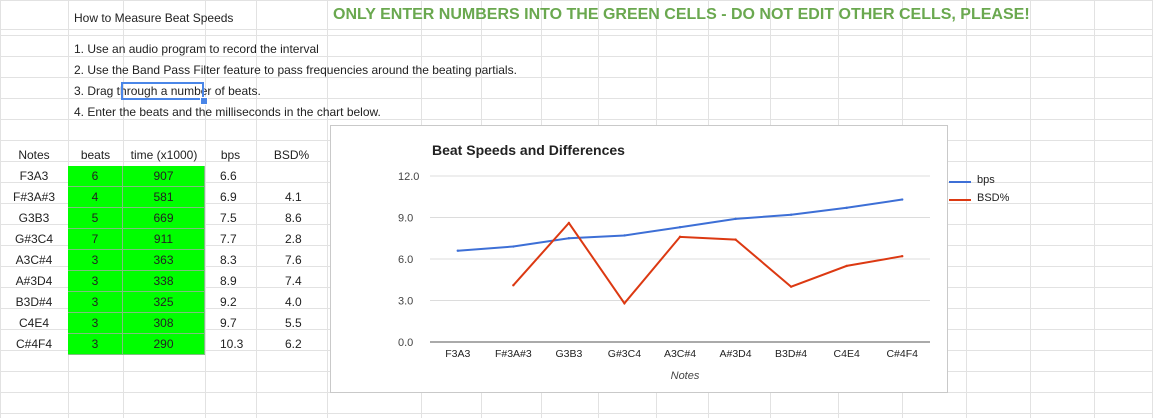 The width and height of the screenshot is (1153, 418). I want to click on cell-bps: 8.3, so click(228, 260).